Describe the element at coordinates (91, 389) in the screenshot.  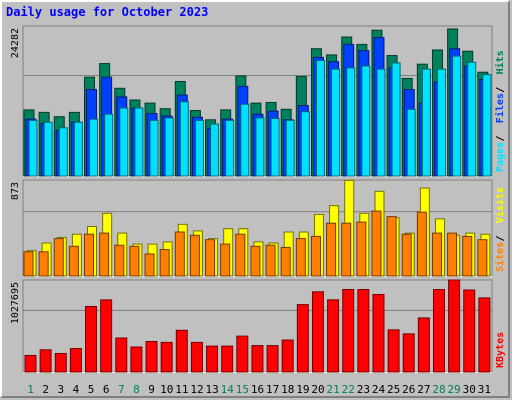
I see `x-tick-label-day-5: 5` at that location.